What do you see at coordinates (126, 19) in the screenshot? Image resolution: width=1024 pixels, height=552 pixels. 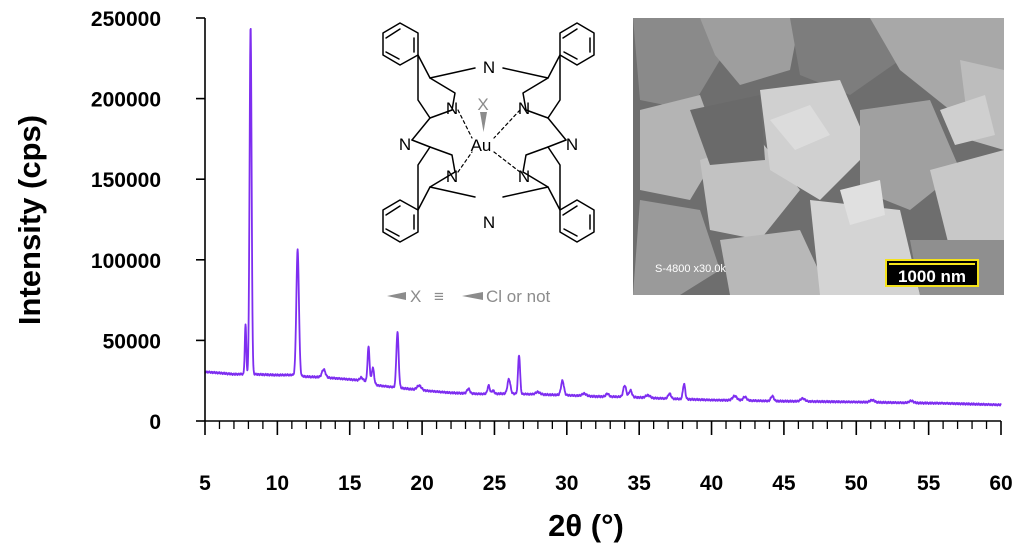 I see `y-tick-label: 250000` at bounding box center [126, 19].